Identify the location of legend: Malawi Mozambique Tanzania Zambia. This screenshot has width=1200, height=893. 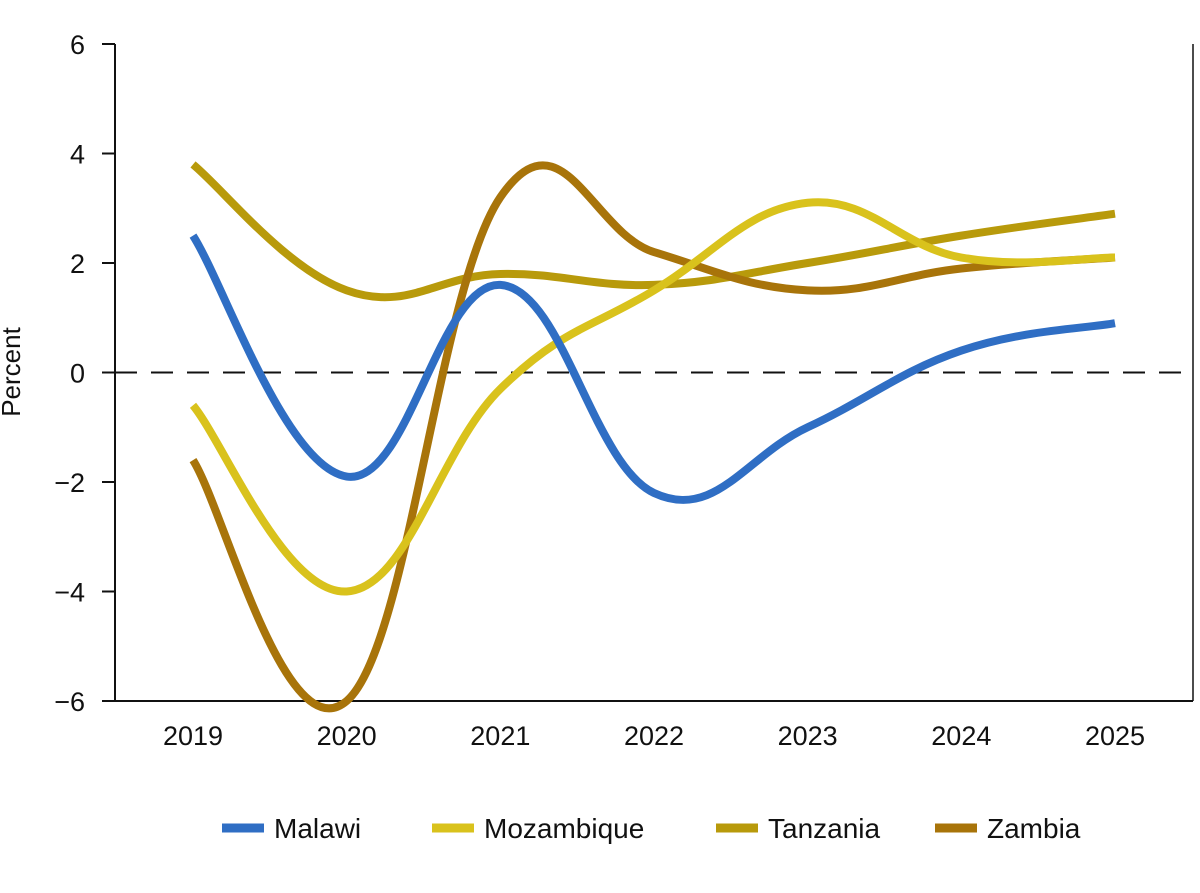
(651, 828).